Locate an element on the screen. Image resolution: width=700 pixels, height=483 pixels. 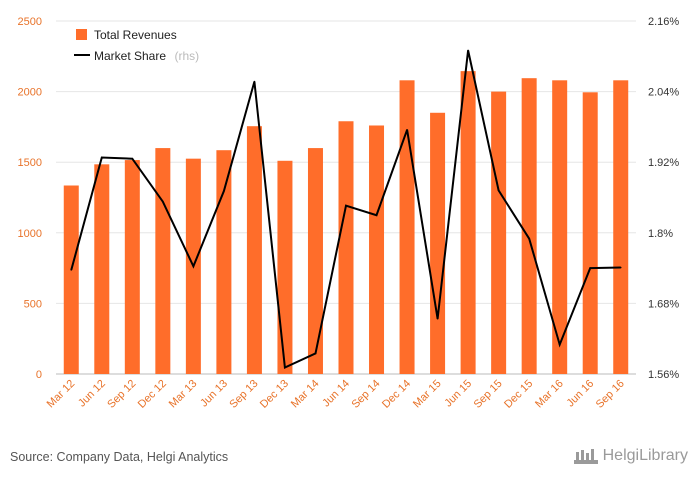
right-tick-label: 1.56% is located at coordinates (663, 375).